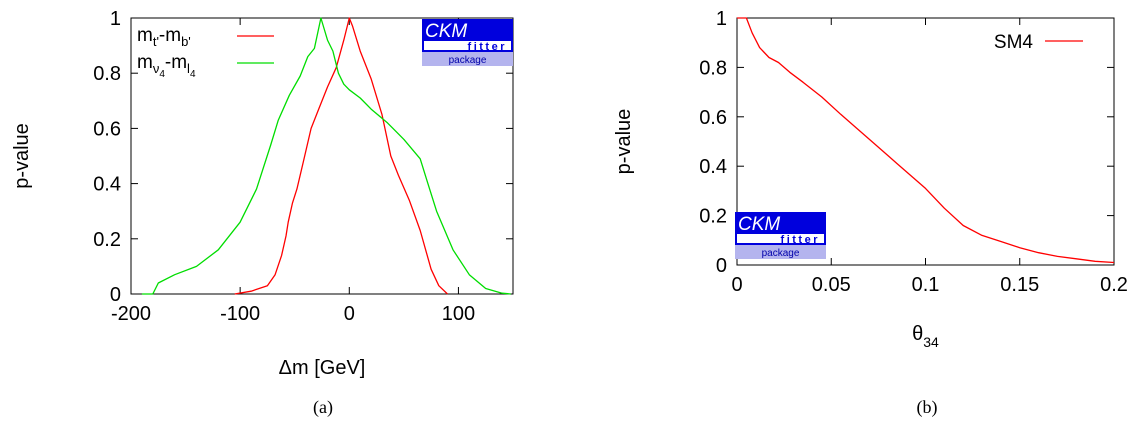 The width and height of the screenshot is (1143, 433). I want to click on legend-sub: b', so click(186, 41).